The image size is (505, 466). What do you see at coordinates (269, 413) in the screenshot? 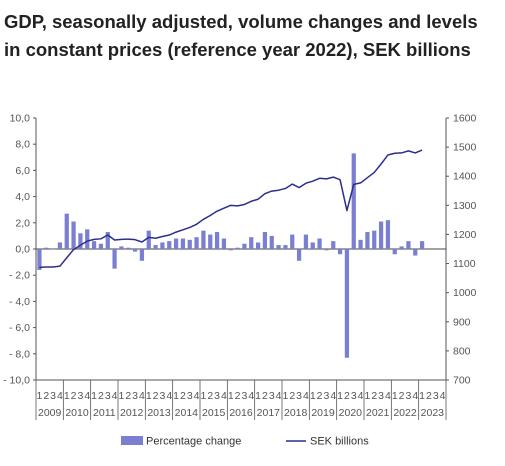
I see `x-year-label: 2017` at bounding box center [269, 413].